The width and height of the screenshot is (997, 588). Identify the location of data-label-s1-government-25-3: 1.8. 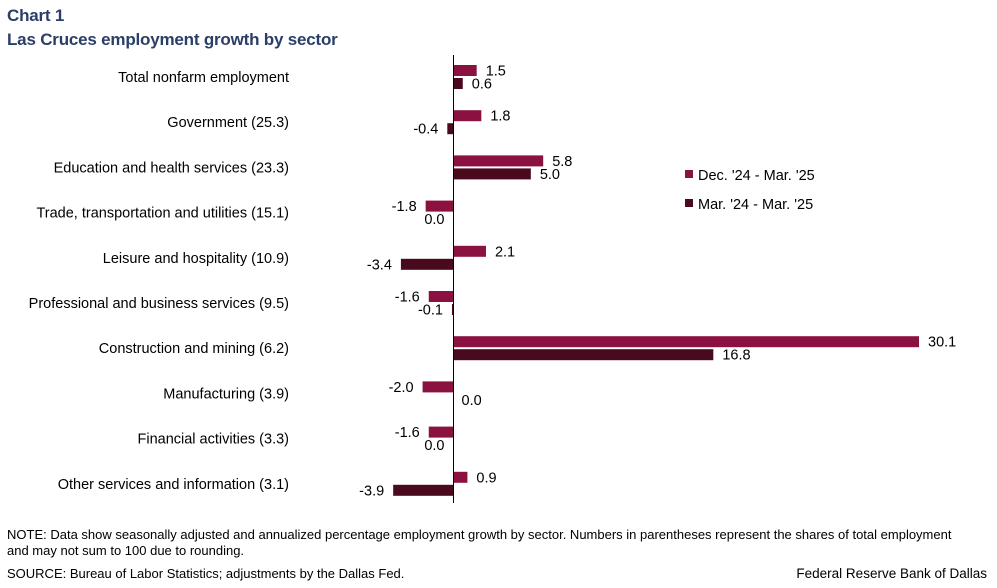
(500, 117).